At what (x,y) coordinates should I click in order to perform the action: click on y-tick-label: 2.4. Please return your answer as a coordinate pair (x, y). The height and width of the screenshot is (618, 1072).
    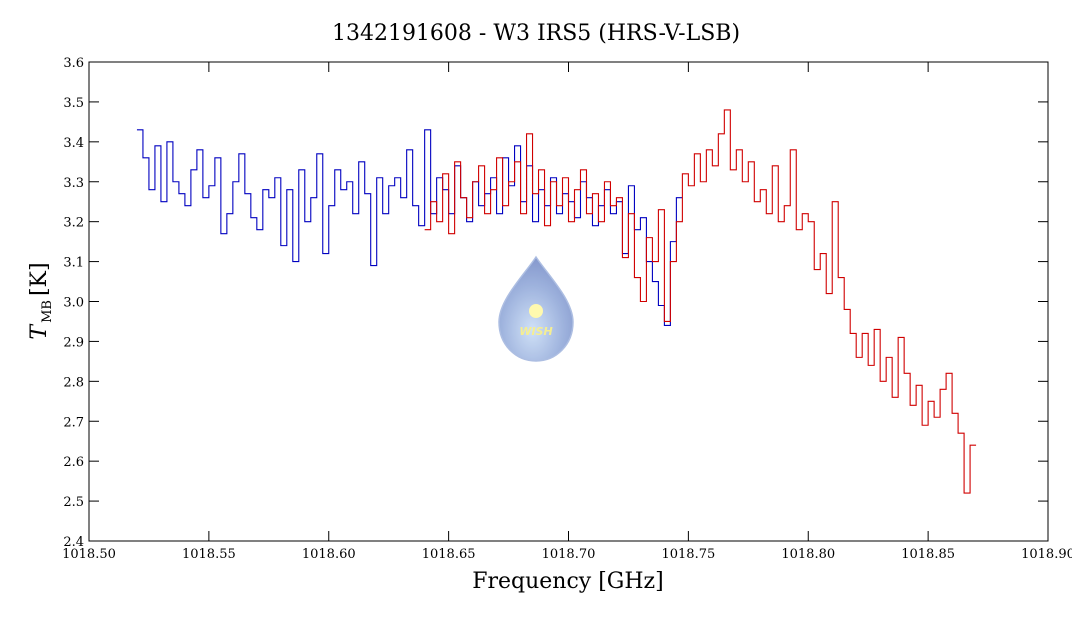
    Looking at the image, I should click on (73, 542).